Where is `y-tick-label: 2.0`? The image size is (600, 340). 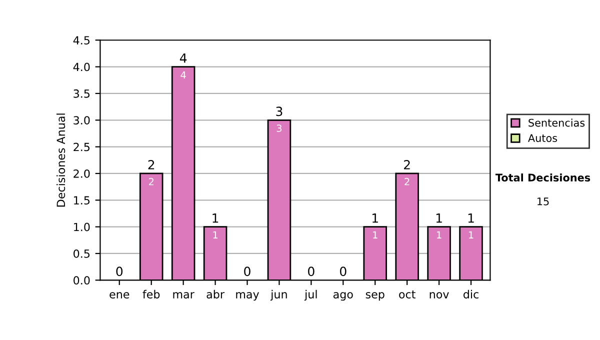
y-tick-label: 2.0 is located at coordinates (82, 173).